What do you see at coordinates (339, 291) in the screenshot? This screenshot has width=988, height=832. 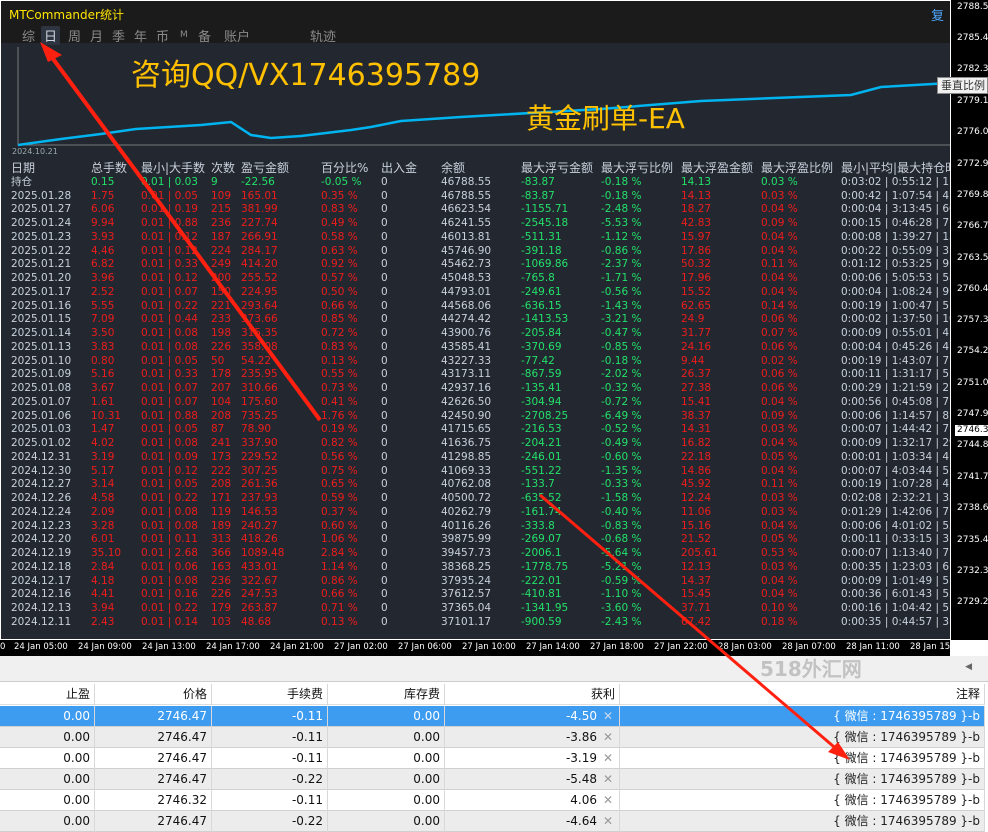 I see `stats-cell: 0.50 %` at bounding box center [339, 291].